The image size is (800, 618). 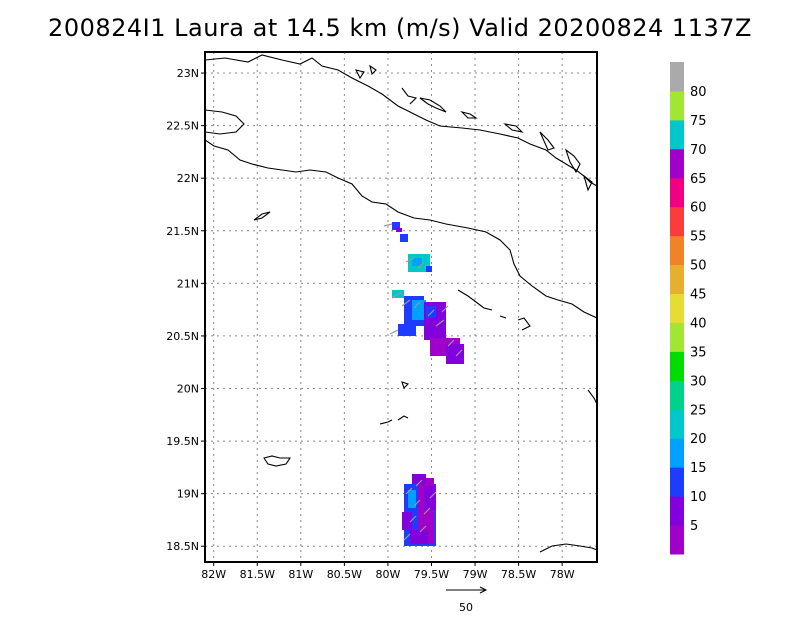 I want to click on colorbar-label: 75, so click(x=698, y=121).